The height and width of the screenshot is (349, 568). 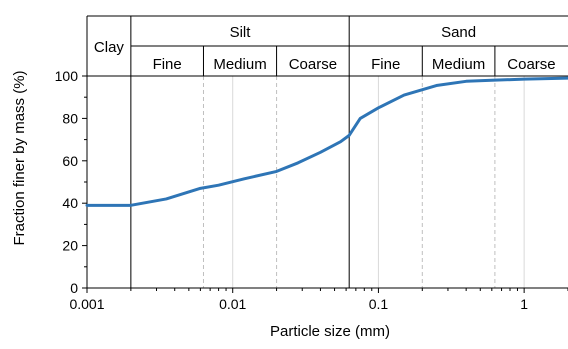 What do you see at coordinates (86, 304) in the screenshot?
I see `x-tick-label: 0.001` at bounding box center [86, 304].